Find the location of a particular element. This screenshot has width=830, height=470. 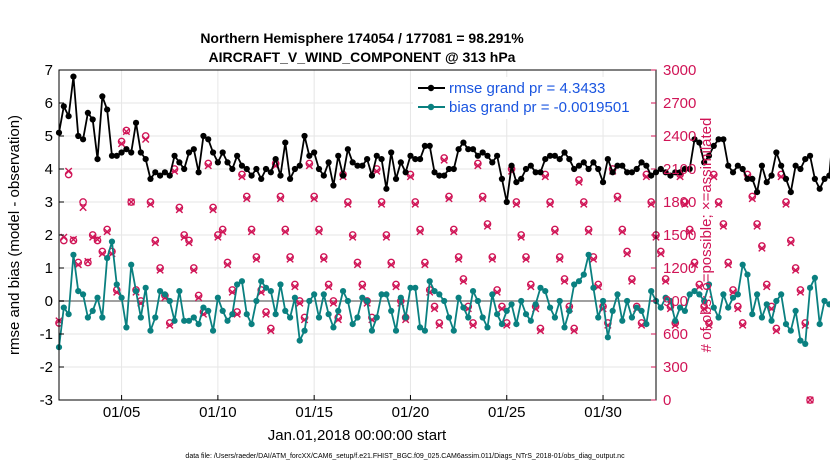

right-tick-label: 600 is located at coordinates (675, 334).